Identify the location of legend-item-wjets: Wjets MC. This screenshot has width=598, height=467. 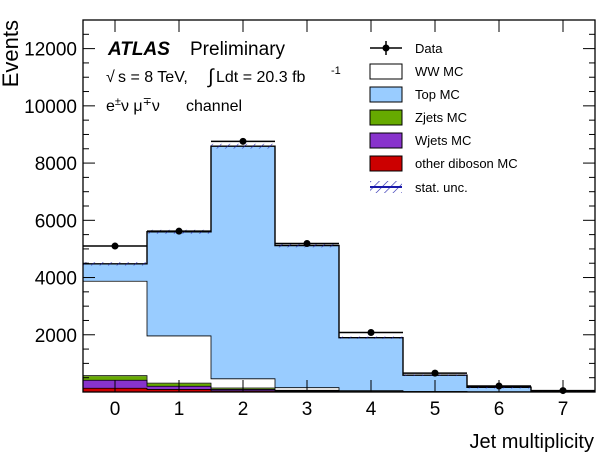
(420, 140).